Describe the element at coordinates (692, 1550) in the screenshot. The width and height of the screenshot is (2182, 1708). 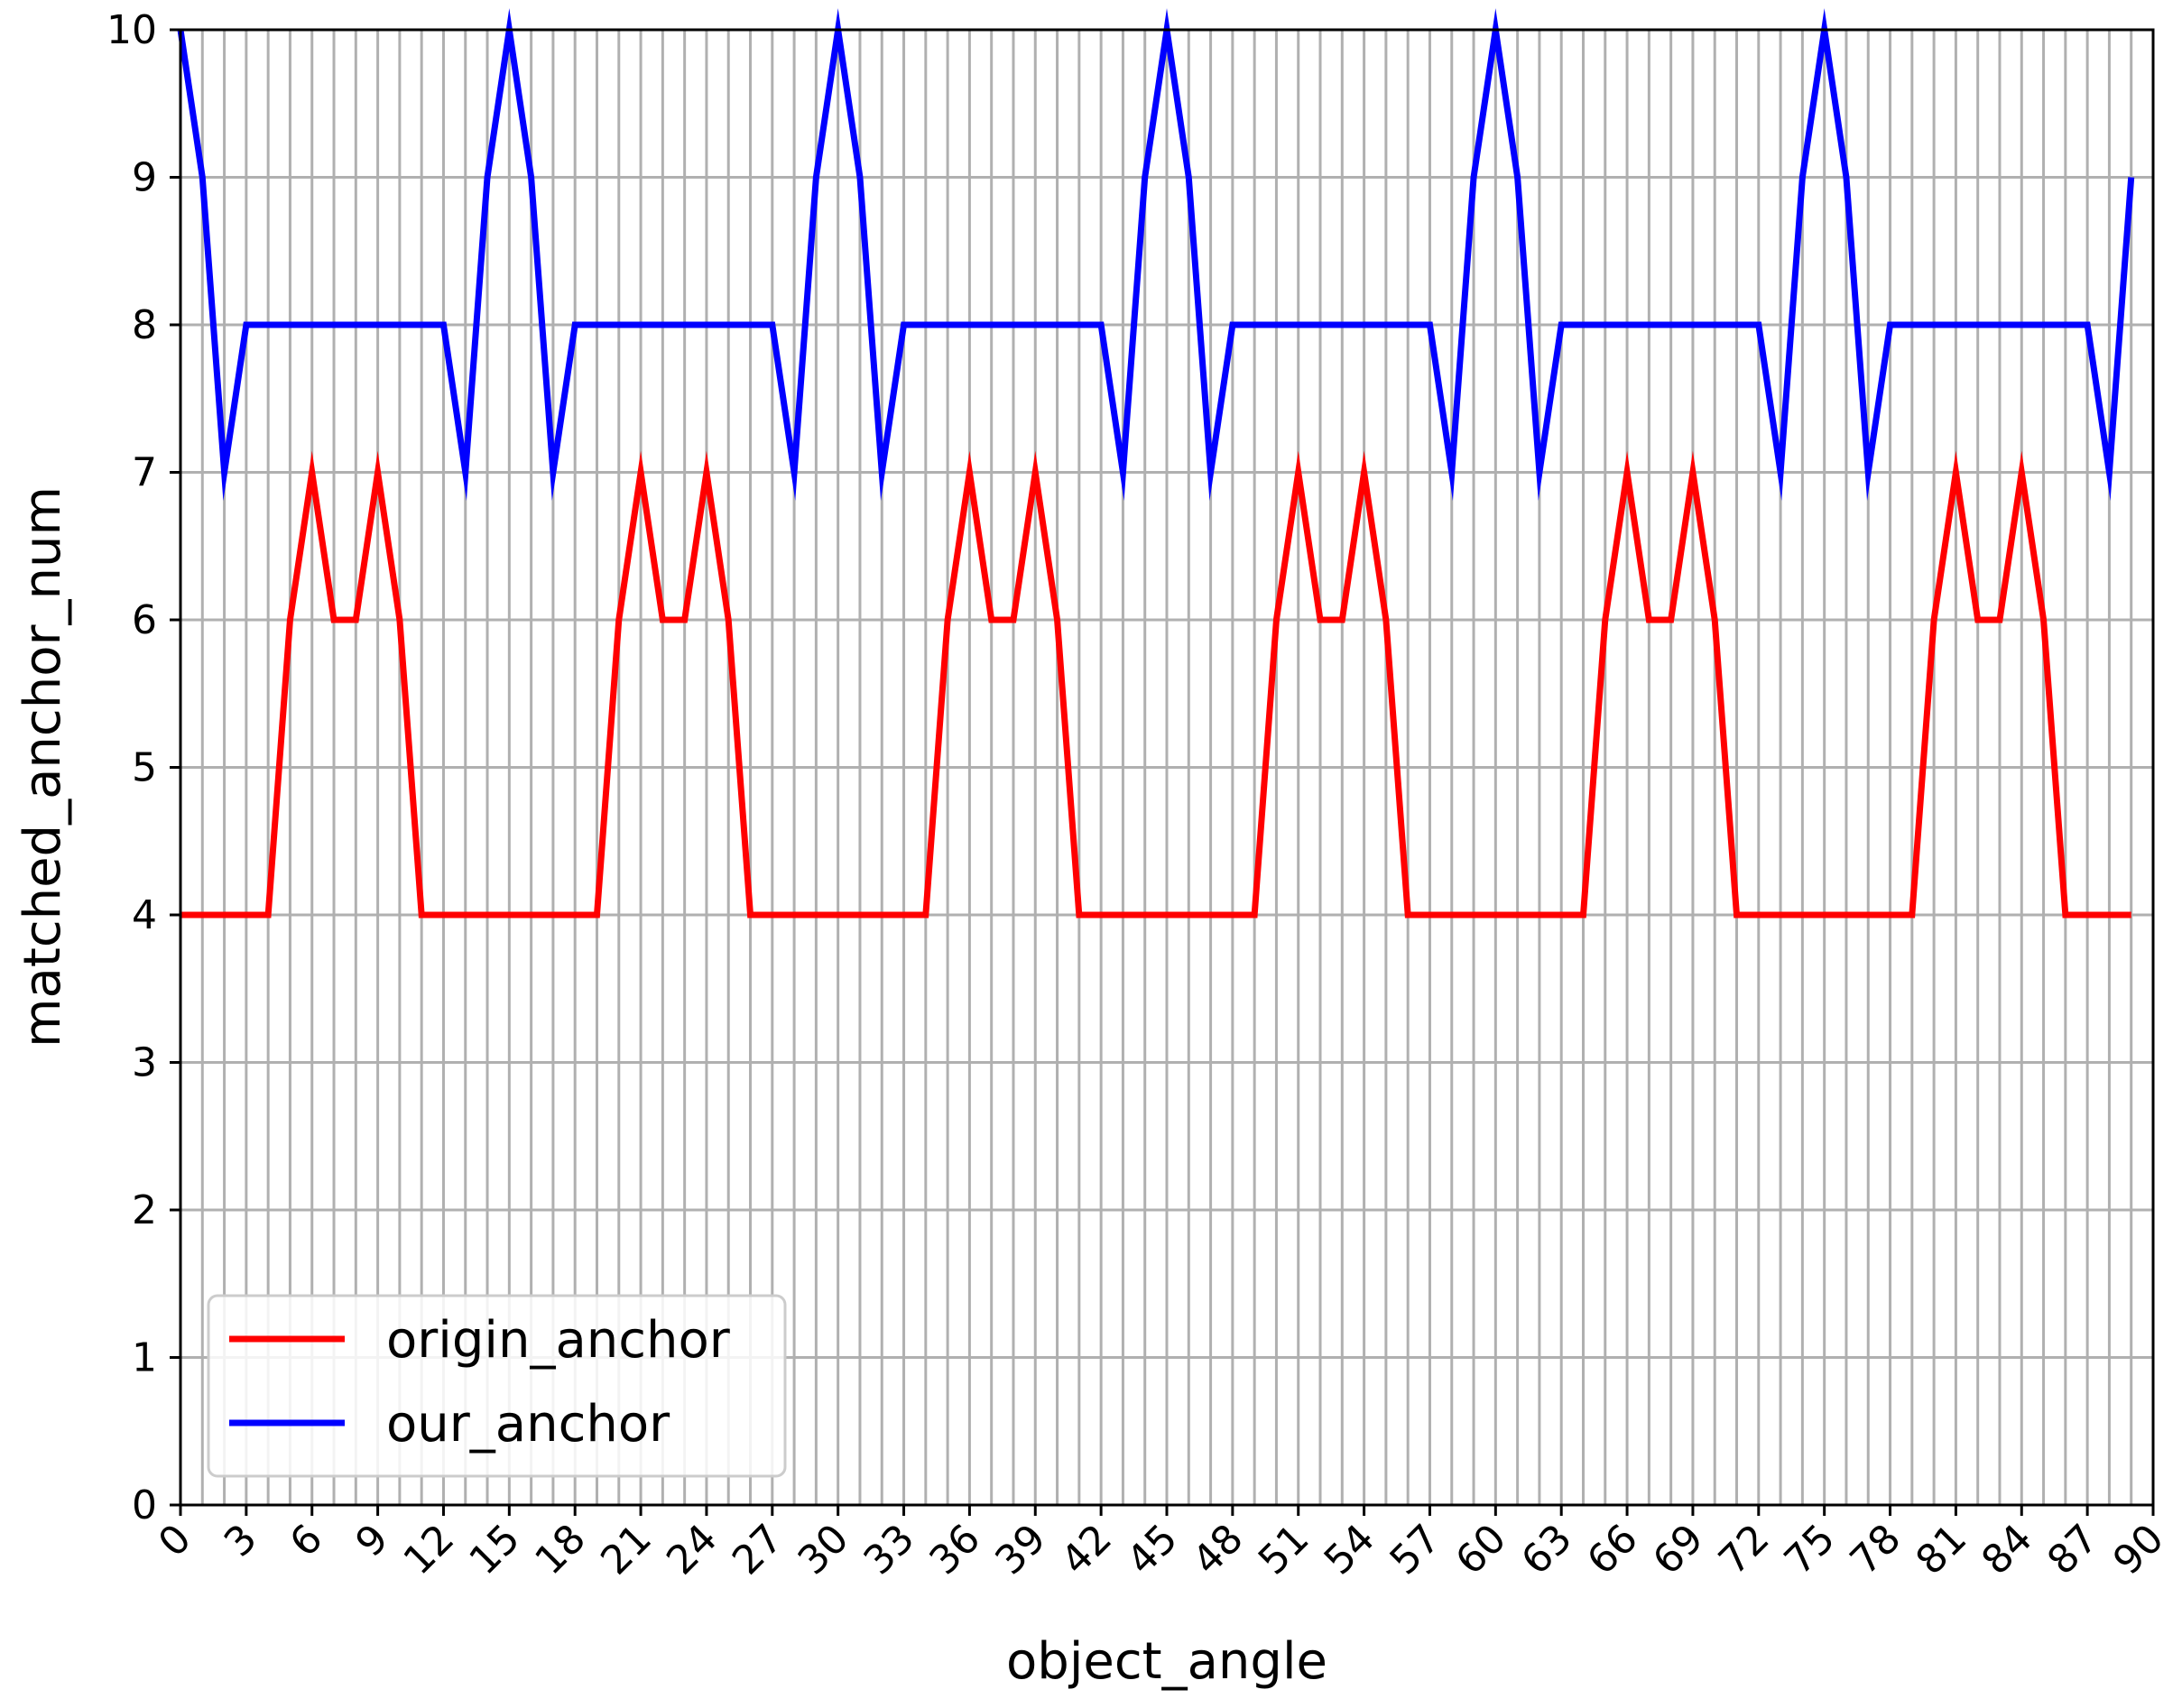
I see `x-tick-label: 24` at that location.